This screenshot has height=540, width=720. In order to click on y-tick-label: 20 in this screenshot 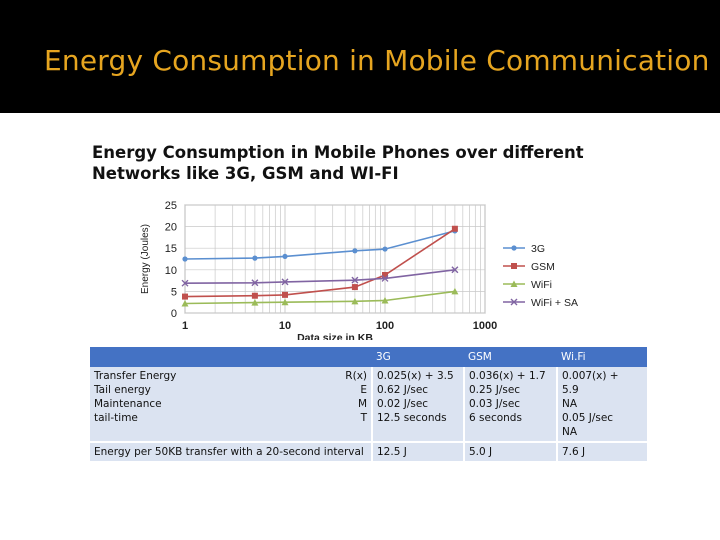, I will do `click(171, 228)`.